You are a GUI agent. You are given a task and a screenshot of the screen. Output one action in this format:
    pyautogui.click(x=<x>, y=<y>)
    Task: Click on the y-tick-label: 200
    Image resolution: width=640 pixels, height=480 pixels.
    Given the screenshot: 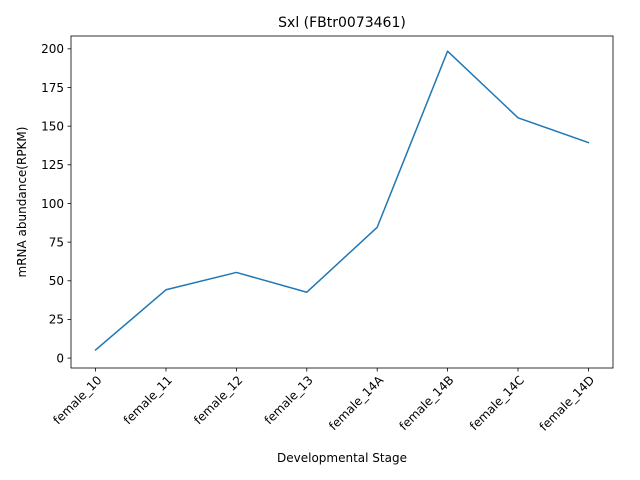 What is the action you would take?
    pyautogui.click(x=52, y=49)
    